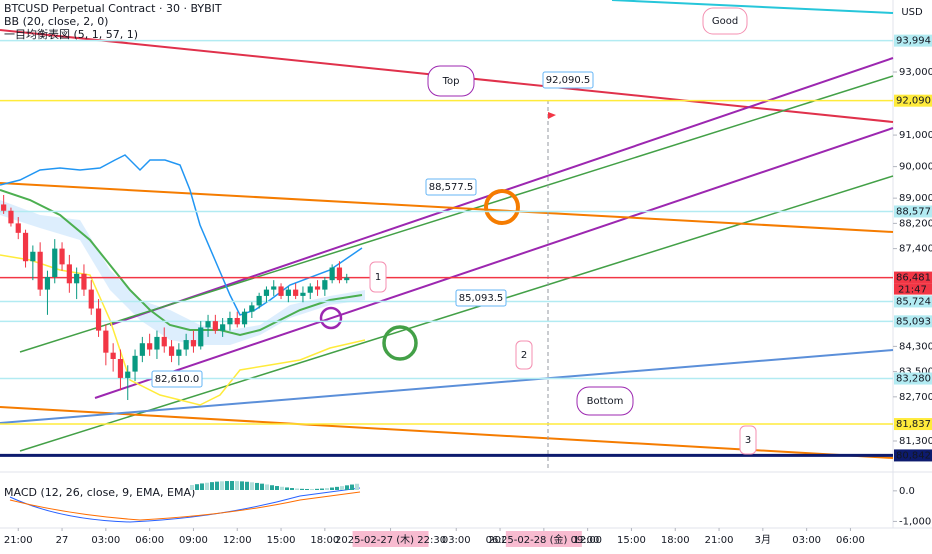  Describe the element at coordinates (99, 492) in the screenshot. I see `macd-title: MACD (12, 26, close, 9, EMA, EMA)` at that location.